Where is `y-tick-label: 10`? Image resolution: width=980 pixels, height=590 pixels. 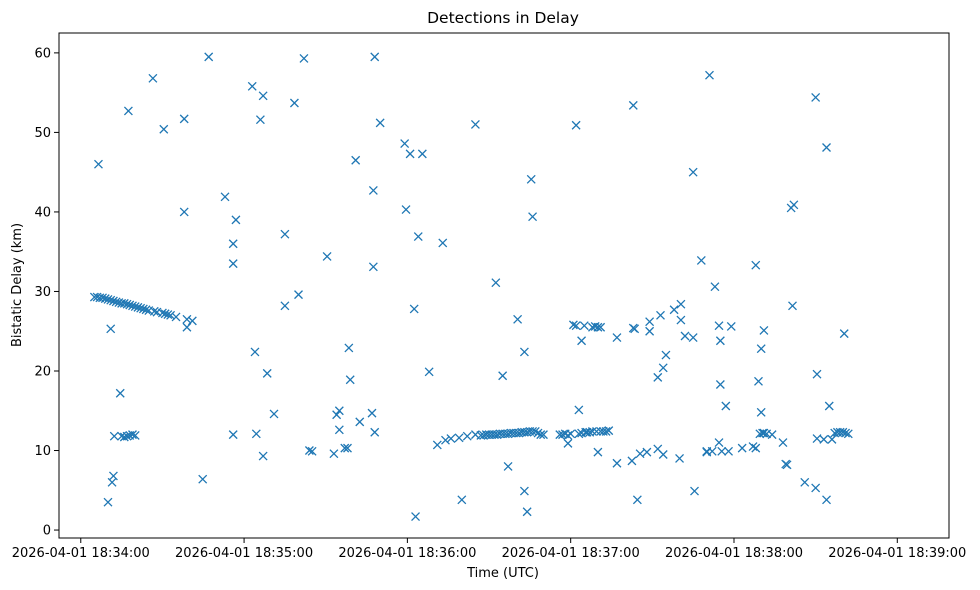
y-tick-label: 10 is located at coordinates (42, 451).